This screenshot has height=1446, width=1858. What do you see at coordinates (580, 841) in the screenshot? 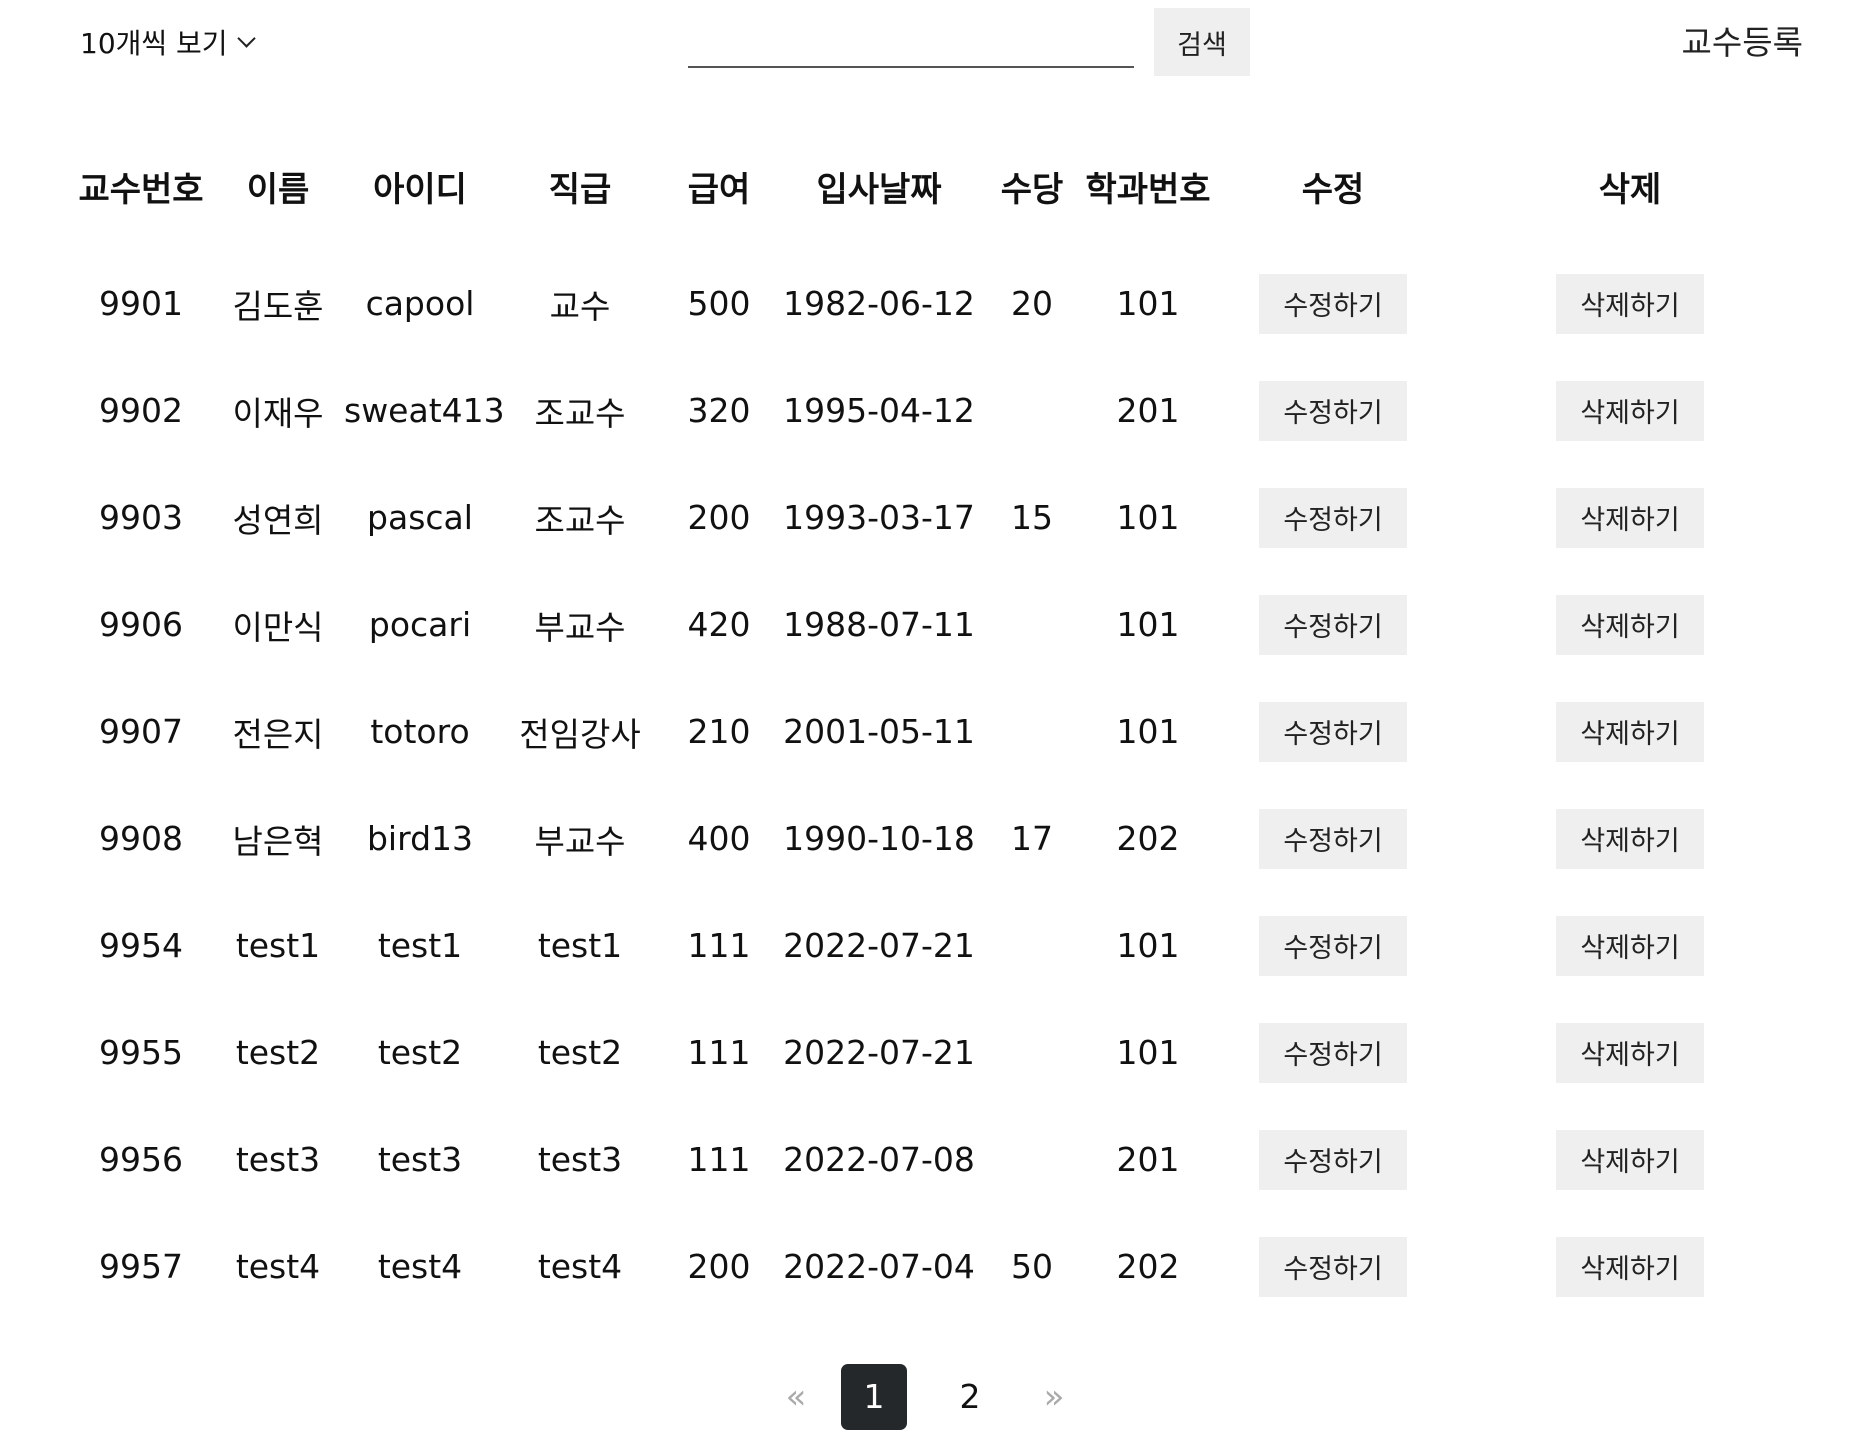
I see `cell-rank: 부교수` at bounding box center [580, 841].